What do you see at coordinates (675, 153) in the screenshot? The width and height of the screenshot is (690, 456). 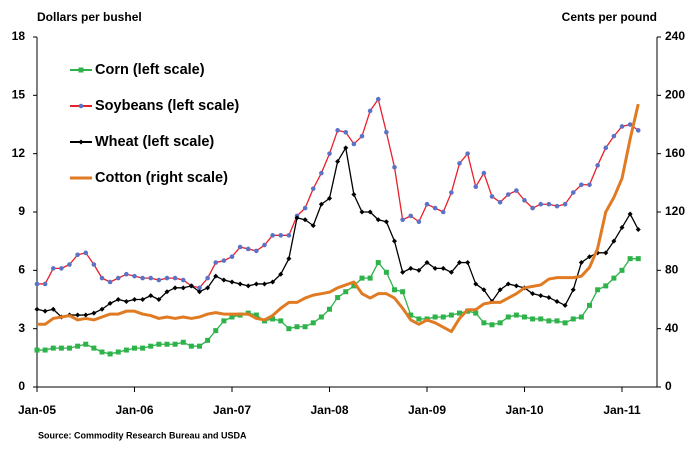 I see `y2-tick-label: 160` at bounding box center [675, 153].